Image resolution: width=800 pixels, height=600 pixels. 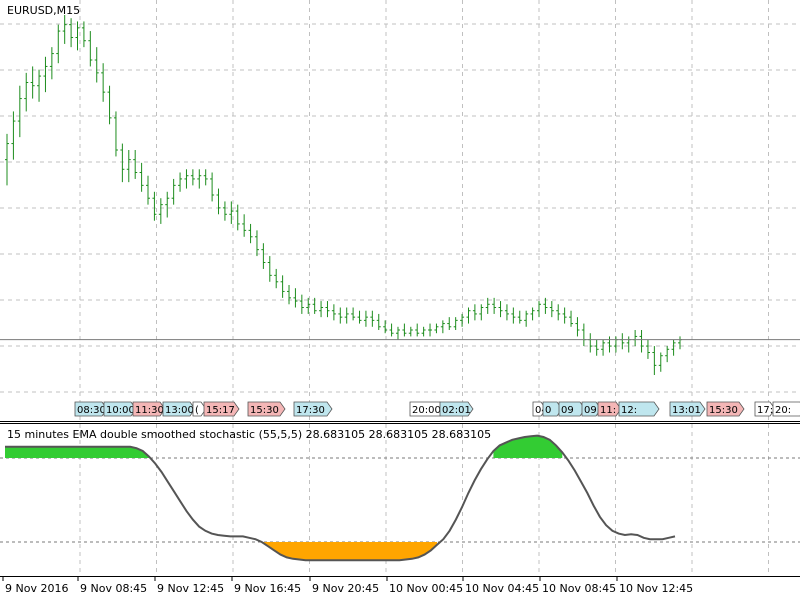 What do you see at coordinates (197, 410) in the screenshot?
I see `time-marker-label: (` at bounding box center [197, 410].